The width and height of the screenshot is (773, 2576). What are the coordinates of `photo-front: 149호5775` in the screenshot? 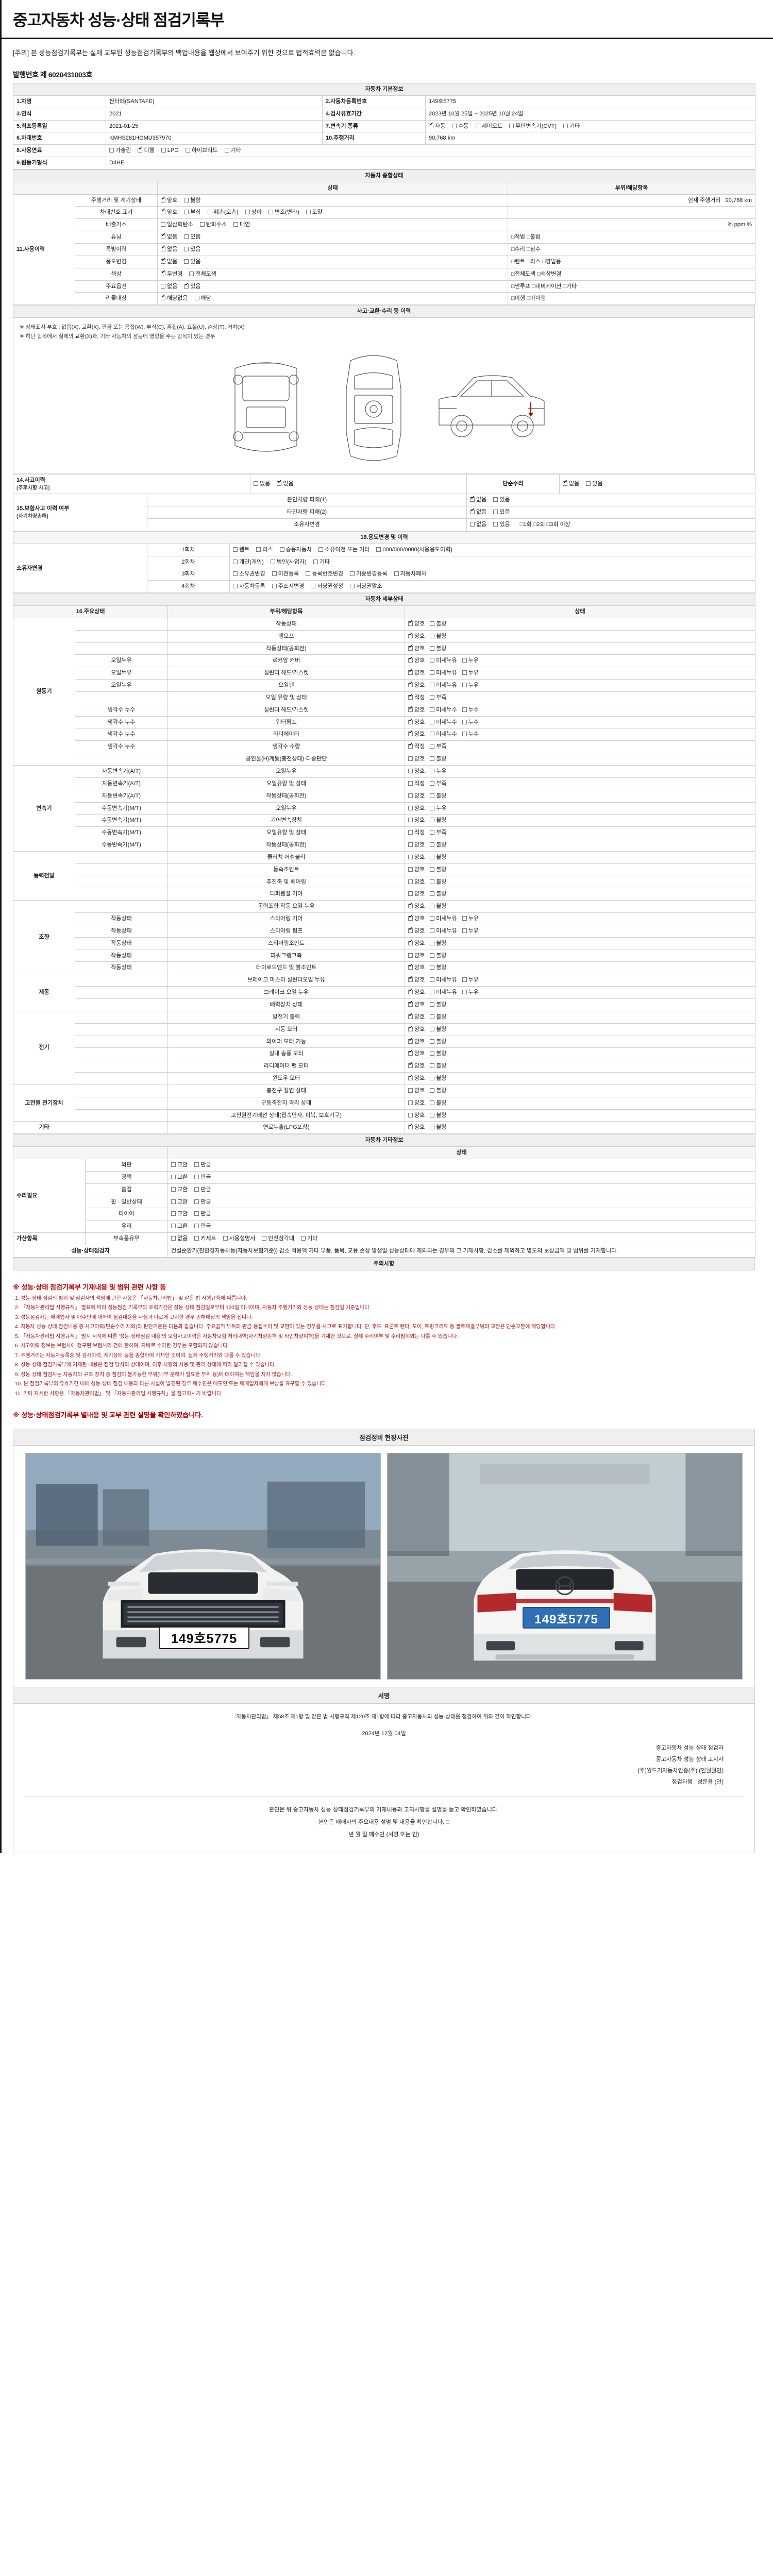 It's located at (203, 1566).